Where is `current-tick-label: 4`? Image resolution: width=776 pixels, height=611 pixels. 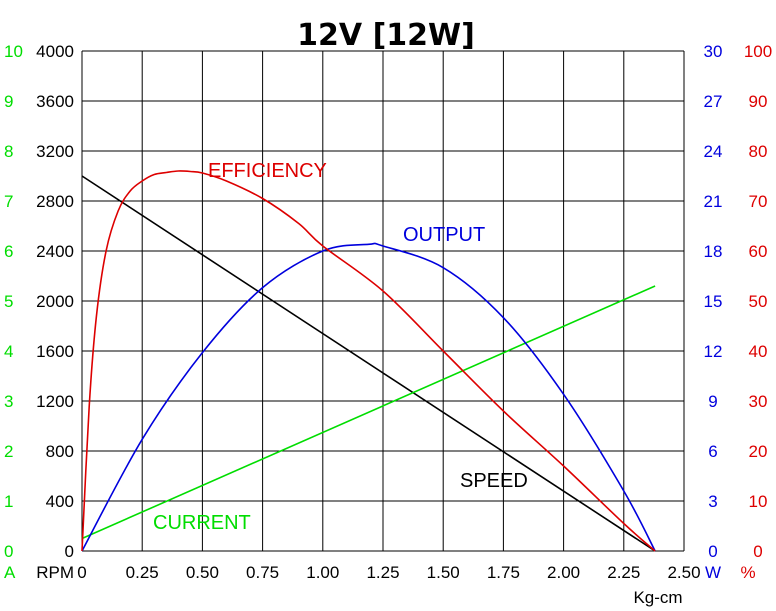 current-tick-label: 4 is located at coordinates (8, 351).